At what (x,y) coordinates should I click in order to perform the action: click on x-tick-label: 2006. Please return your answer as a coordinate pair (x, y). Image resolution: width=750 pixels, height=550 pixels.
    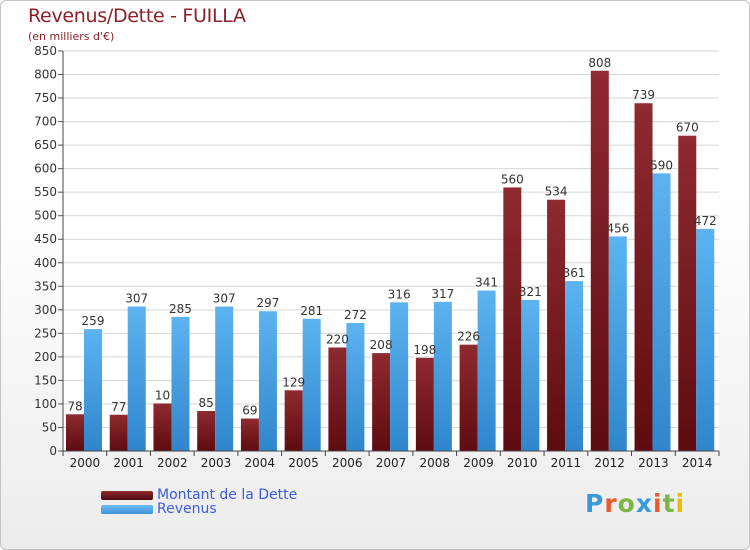
    Looking at the image, I should click on (347, 463).